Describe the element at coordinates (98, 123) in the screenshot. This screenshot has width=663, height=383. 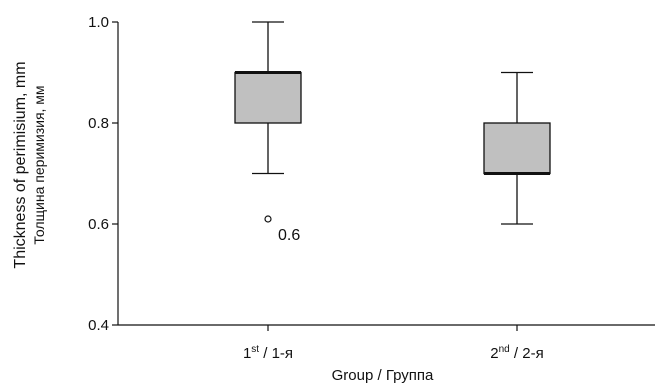
I see `y-tick-label: 0.8` at that location.